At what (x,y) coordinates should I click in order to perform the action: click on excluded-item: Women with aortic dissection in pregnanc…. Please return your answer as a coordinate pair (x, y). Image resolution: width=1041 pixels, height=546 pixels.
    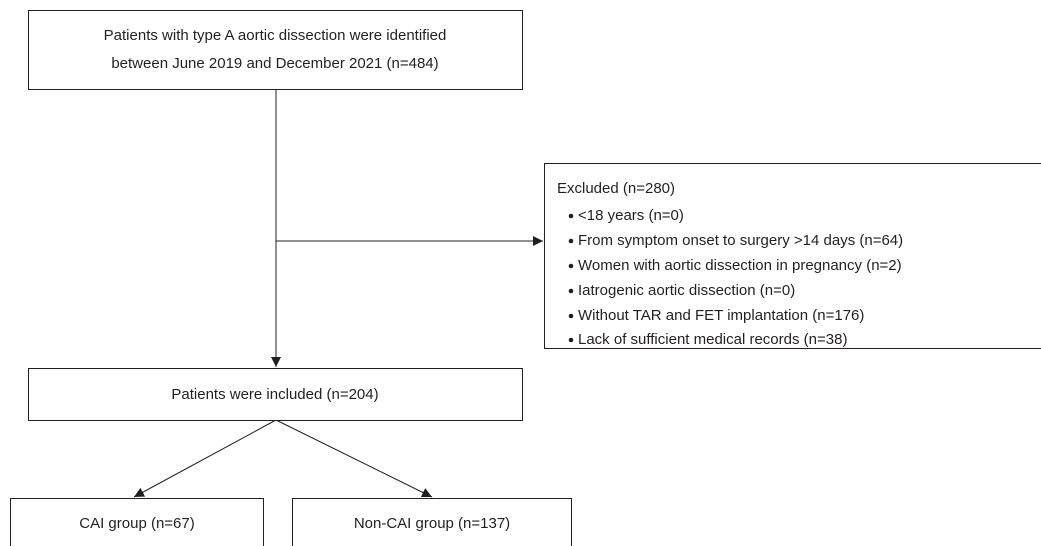
    Looking at the image, I should click on (740, 265).